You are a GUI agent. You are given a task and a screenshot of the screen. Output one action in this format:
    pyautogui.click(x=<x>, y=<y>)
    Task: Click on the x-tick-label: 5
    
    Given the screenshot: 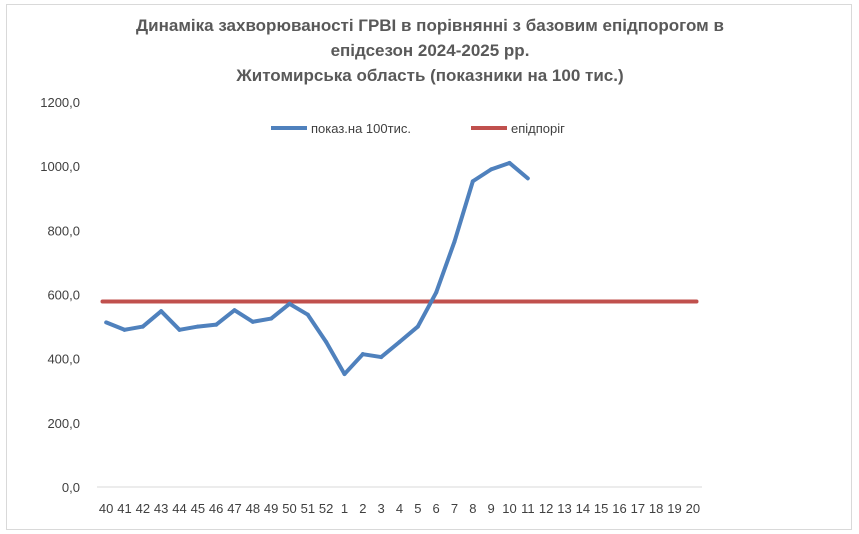 What is the action you would take?
    pyautogui.click(x=417, y=508)
    